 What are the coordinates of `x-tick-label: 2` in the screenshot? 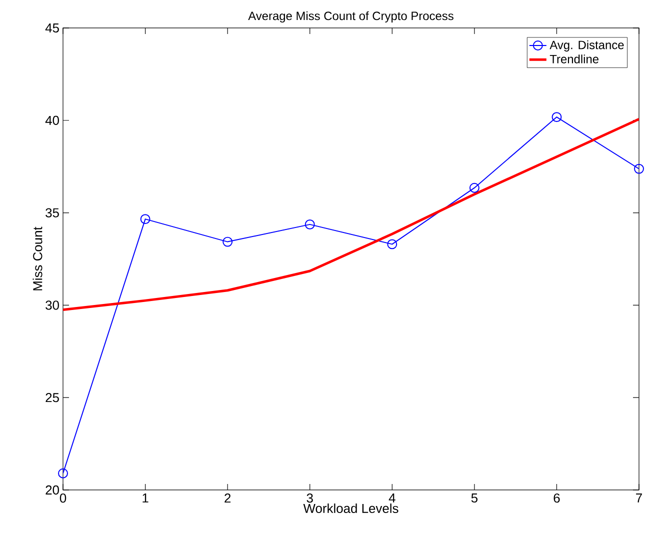 It's located at (227, 498).